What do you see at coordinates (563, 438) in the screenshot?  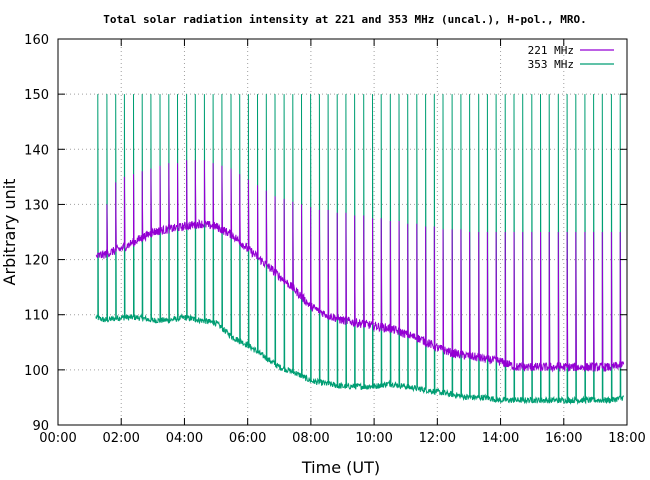 I see `x-tick-label: 16:00` at bounding box center [563, 438].